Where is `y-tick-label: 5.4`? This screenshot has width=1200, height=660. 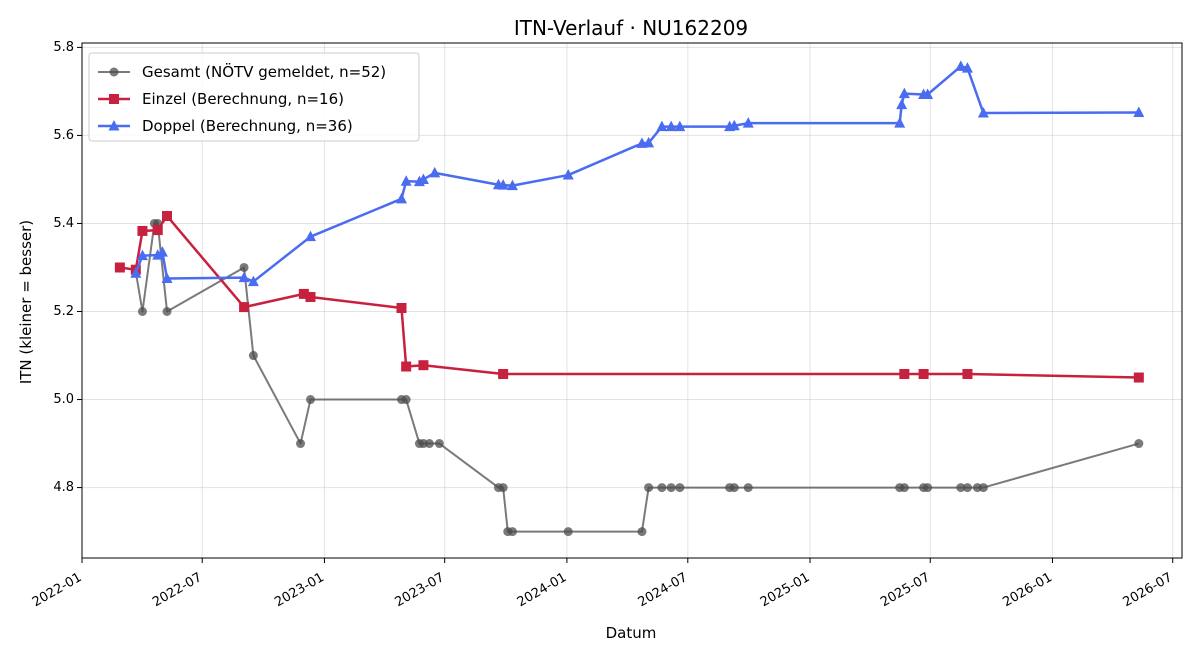
y-tick-label: 5.4 is located at coordinates (63, 223).